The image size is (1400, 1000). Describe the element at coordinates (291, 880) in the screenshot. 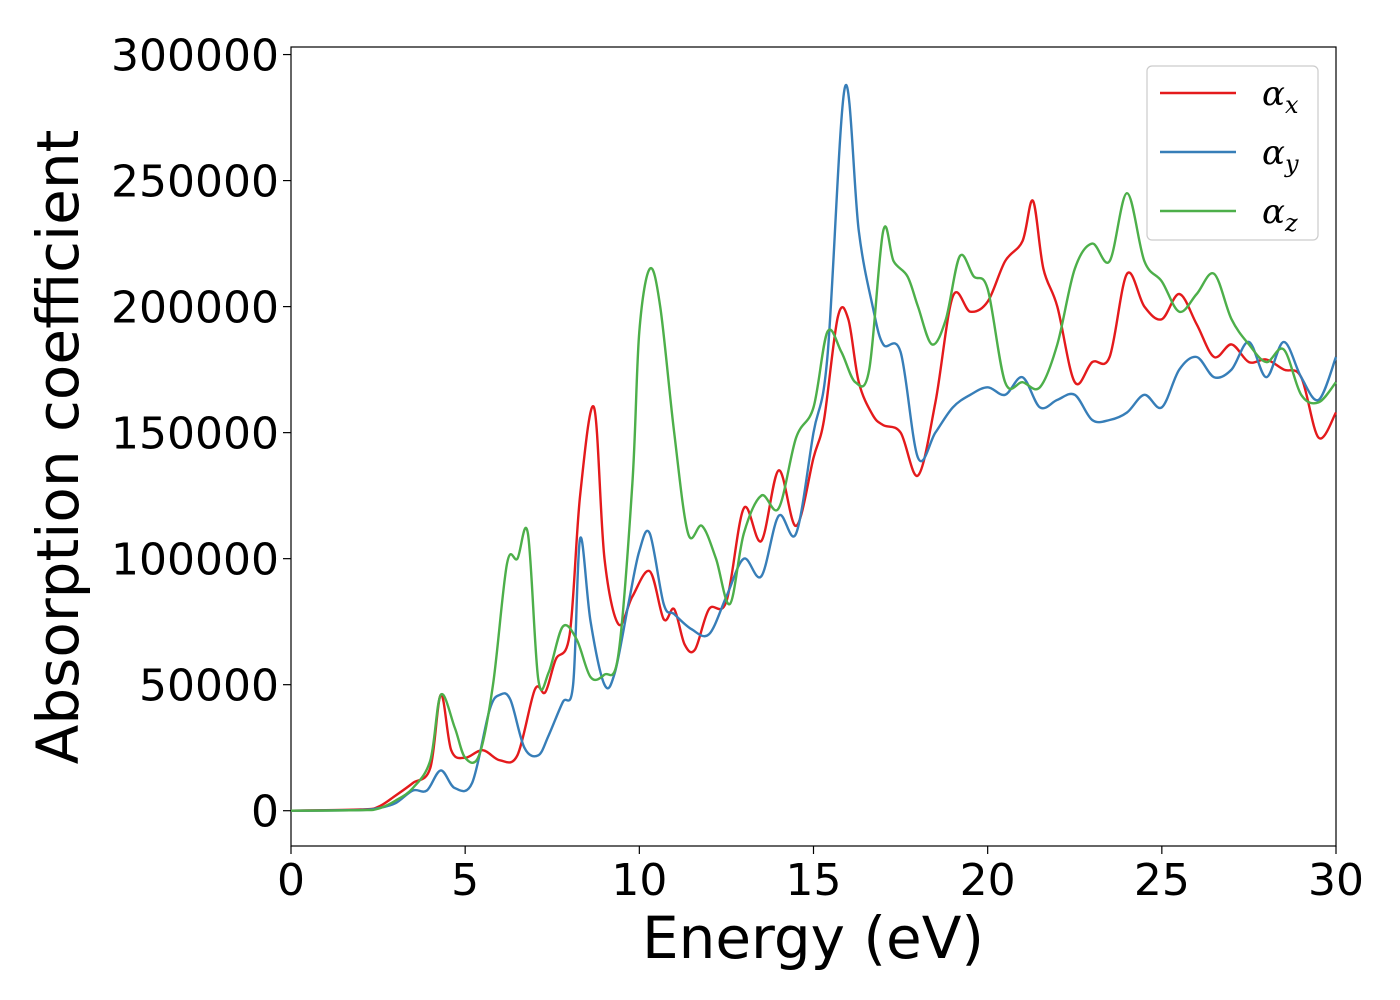

I see `x-tick-label: 0` at that location.